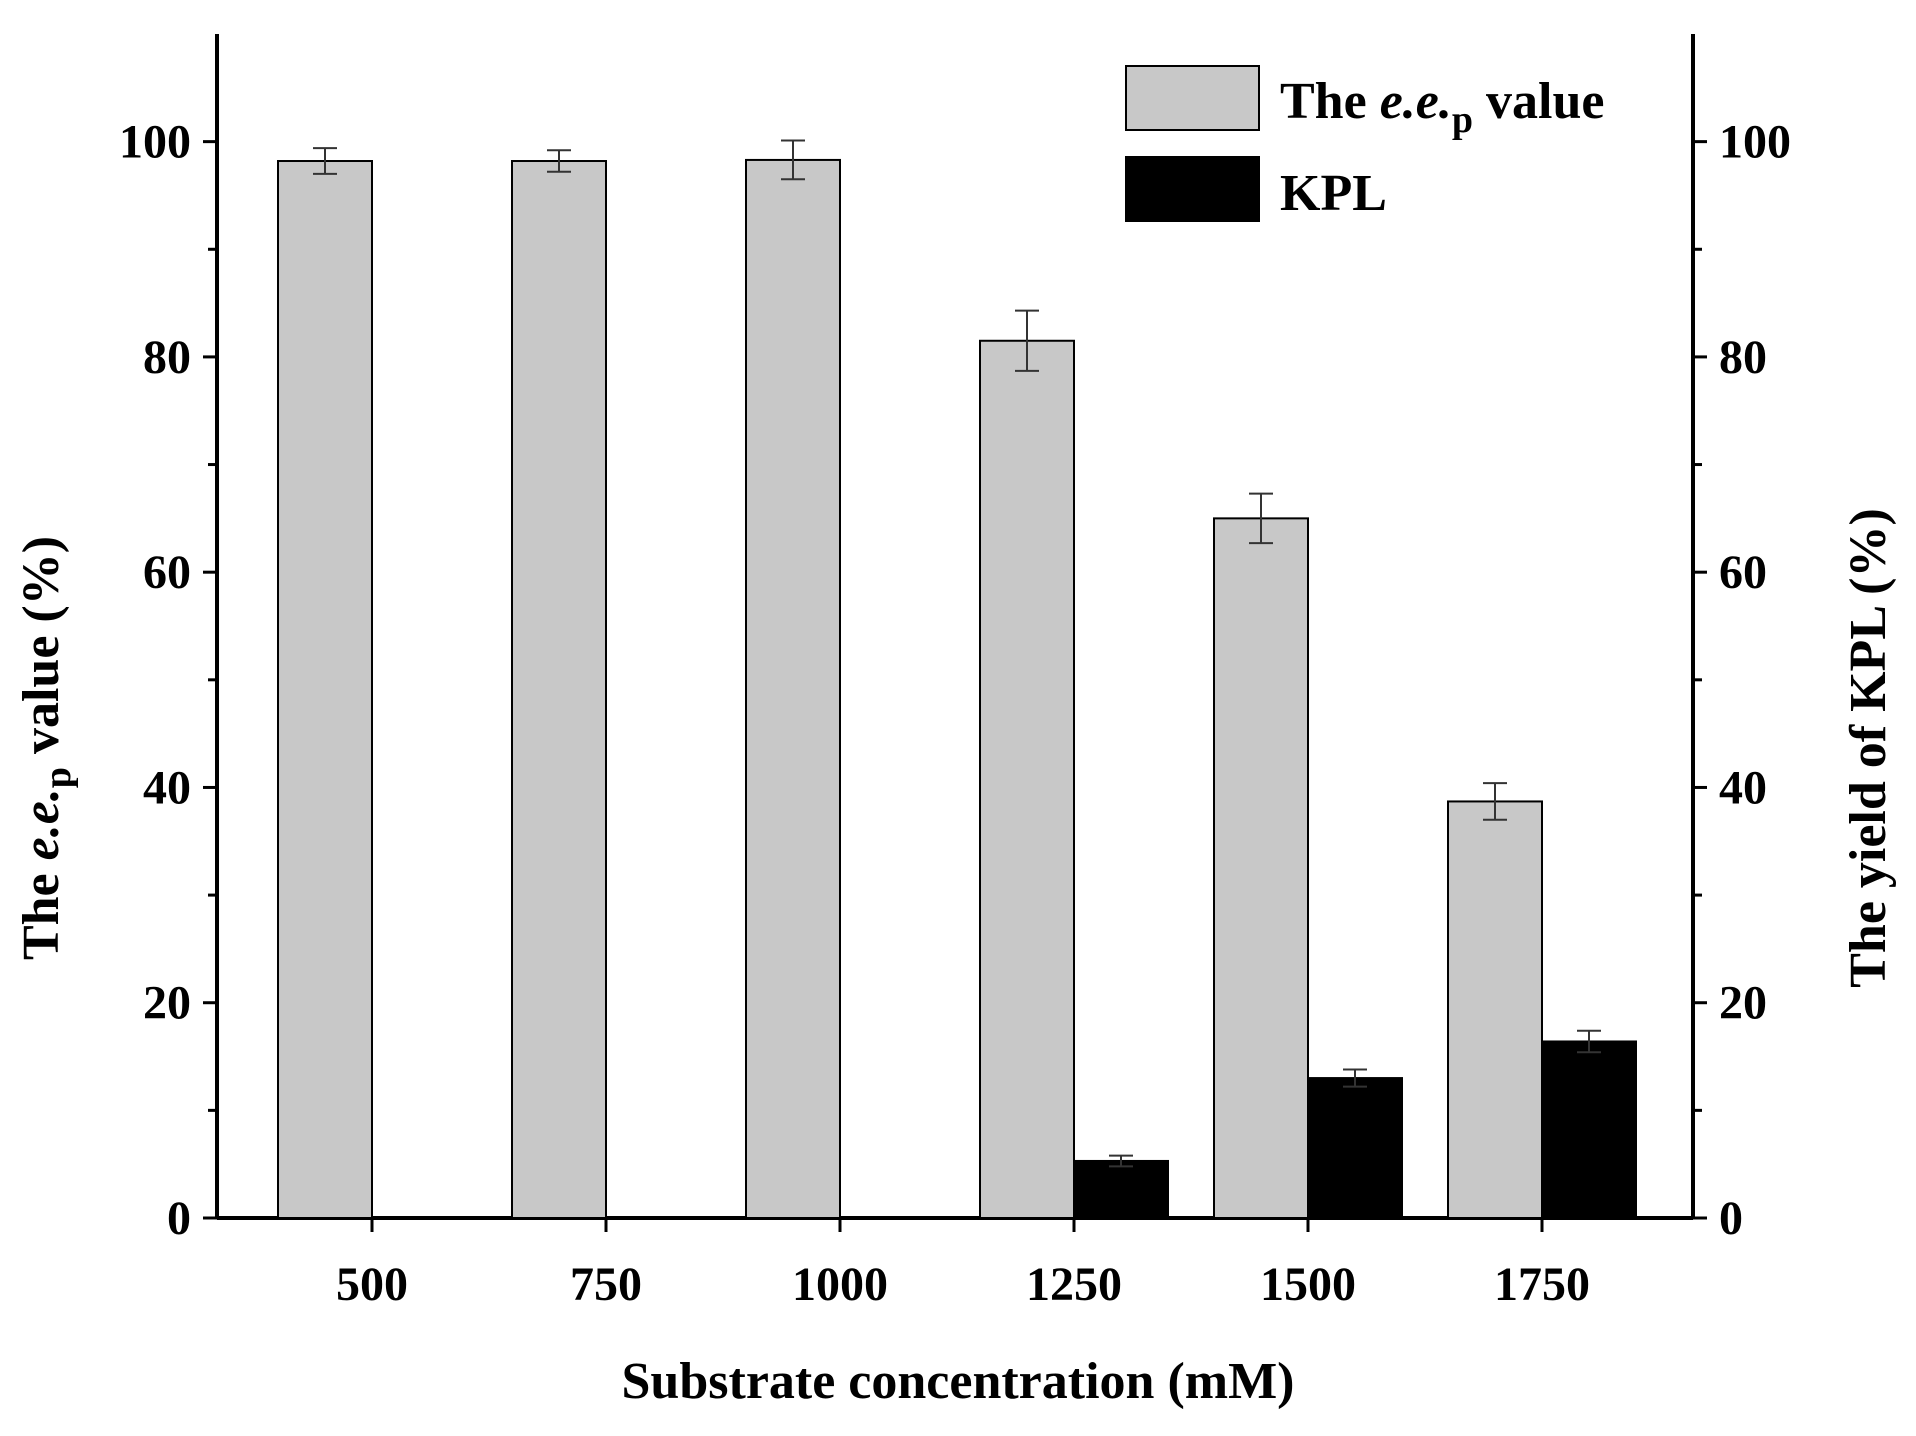 This screenshot has width=1916, height=1436. I want to click on y-left-tick-label: 0, so click(179, 1218).